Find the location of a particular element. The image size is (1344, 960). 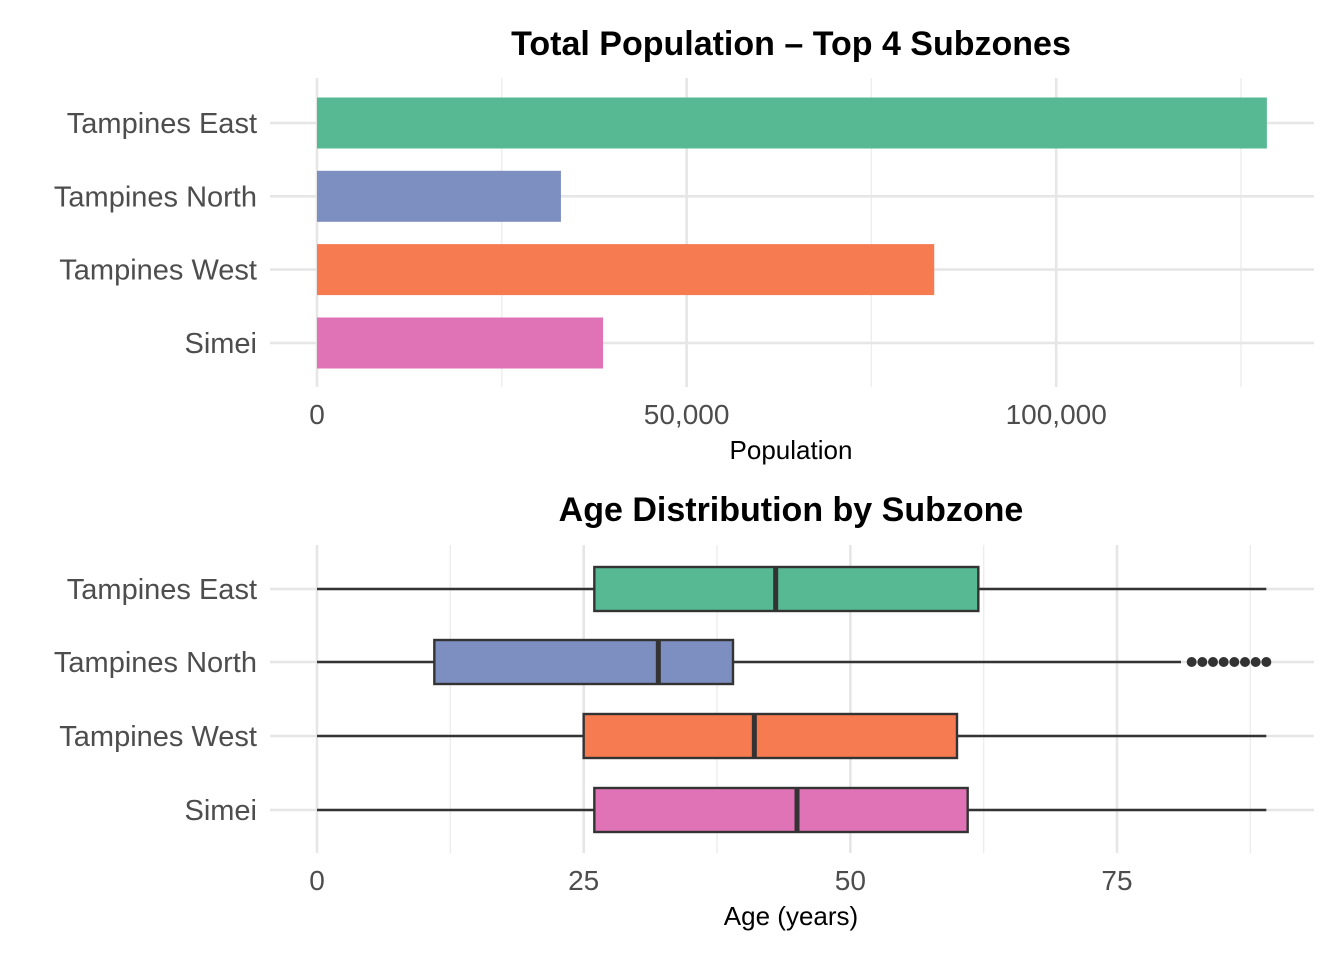

box-chart-title: Age Distribution by Subzone is located at coordinates (791, 510).